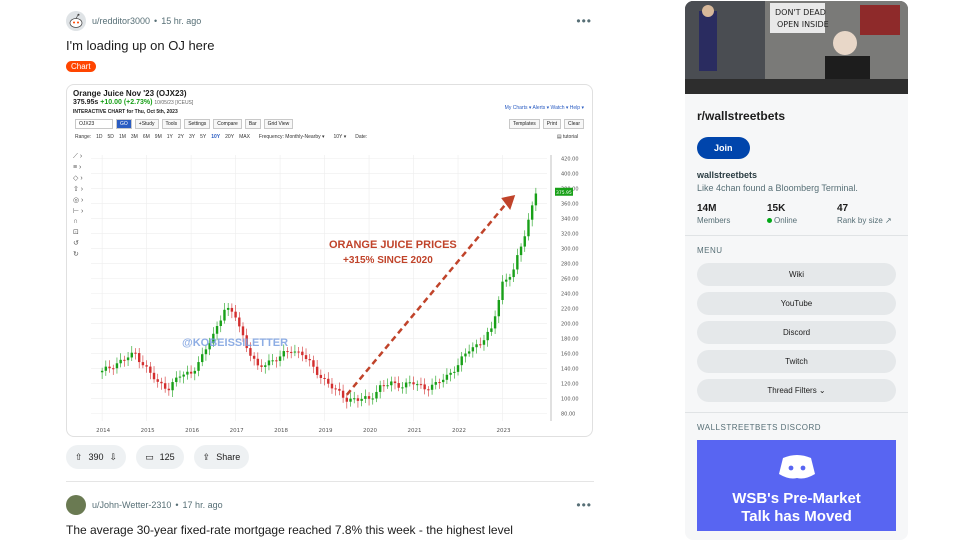 The width and height of the screenshot is (960, 540). I want to click on post-author: u/John-Wetter-2310, so click(132, 505).